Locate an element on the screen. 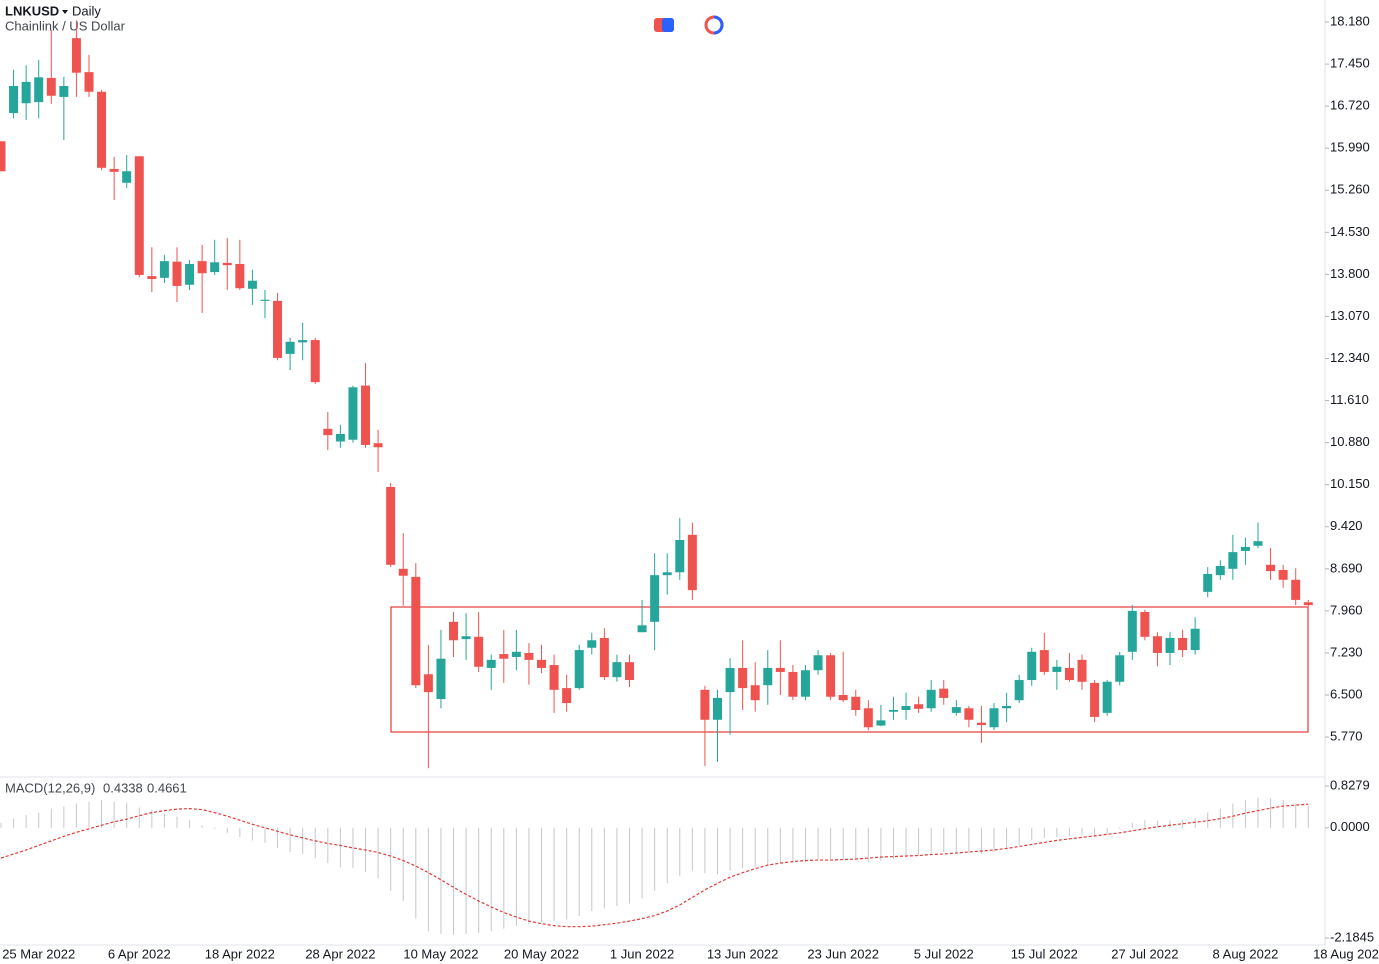 Image resolution: width=1379 pixels, height=964 pixels. symbol: LNKUSD is located at coordinates (32, 10).